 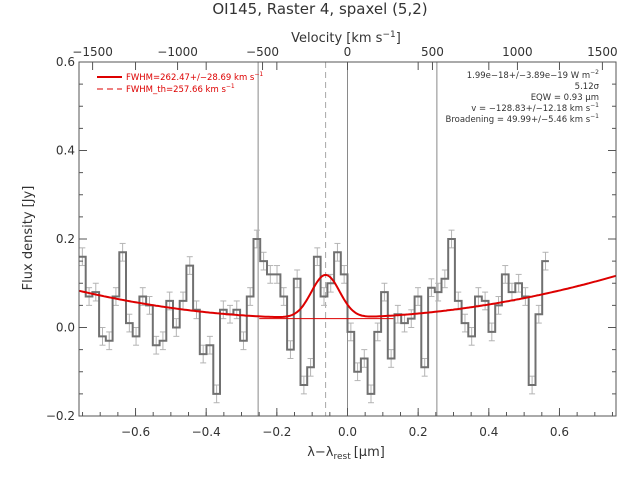 What do you see at coordinates (528, 76) in the screenshot?
I see `annotation-0-main: 1.99e−18+/−3.89e−19 W m` at bounding box center [528, 76].